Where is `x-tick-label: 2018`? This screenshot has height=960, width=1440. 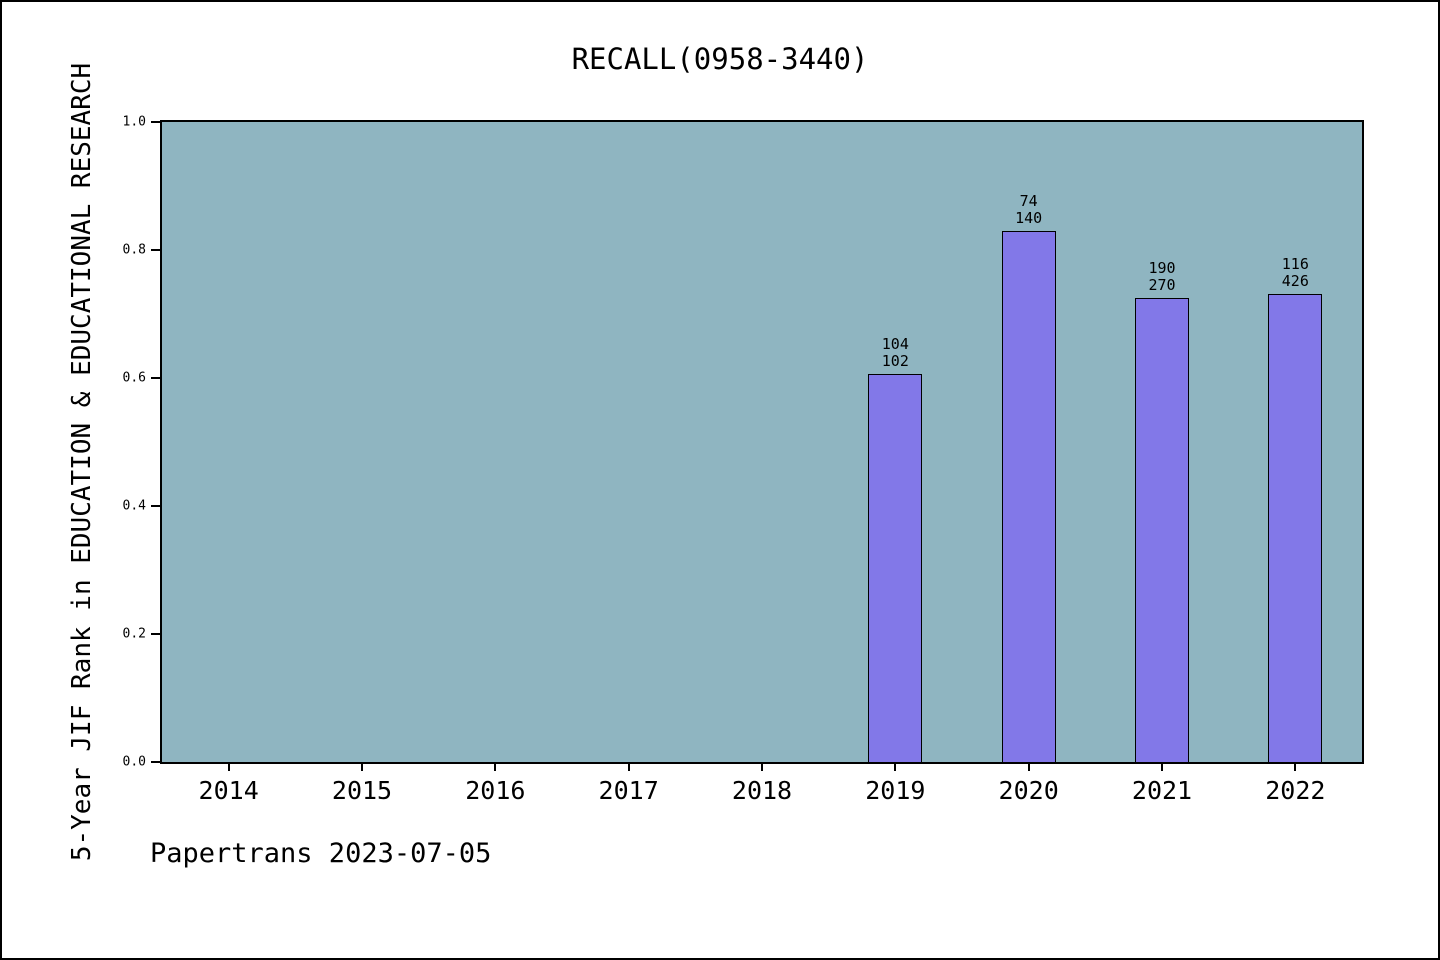
x-tick-label: 2018 is located at coordinates (762, 790).